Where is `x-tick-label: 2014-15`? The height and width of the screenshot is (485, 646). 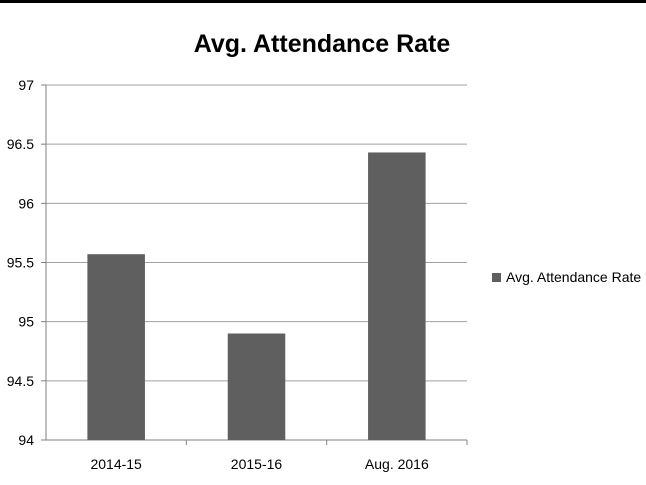
x-tick-label: 2014-15 is located at coordinates (116, 464).